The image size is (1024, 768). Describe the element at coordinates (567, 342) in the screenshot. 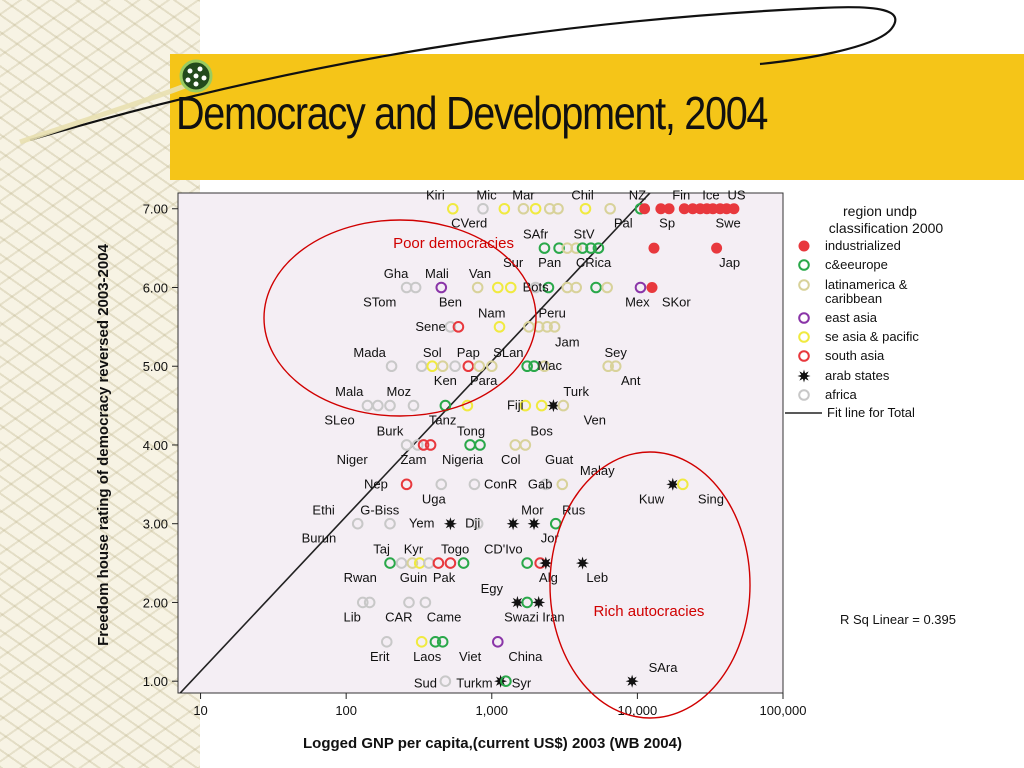

I see `point-label: Jam` at that location.